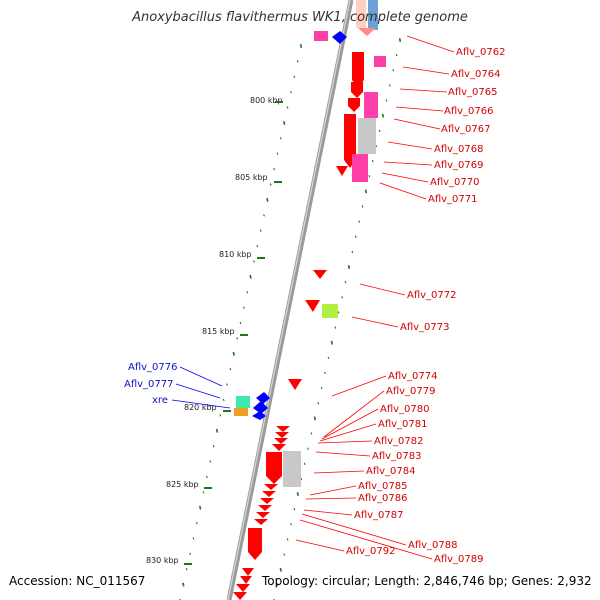 The image size is (600, 600). What do you see at coordinates (383, 486) in the screenshot?
I see `gene-label: Aflv_0785` at bounding box center [383, 486].